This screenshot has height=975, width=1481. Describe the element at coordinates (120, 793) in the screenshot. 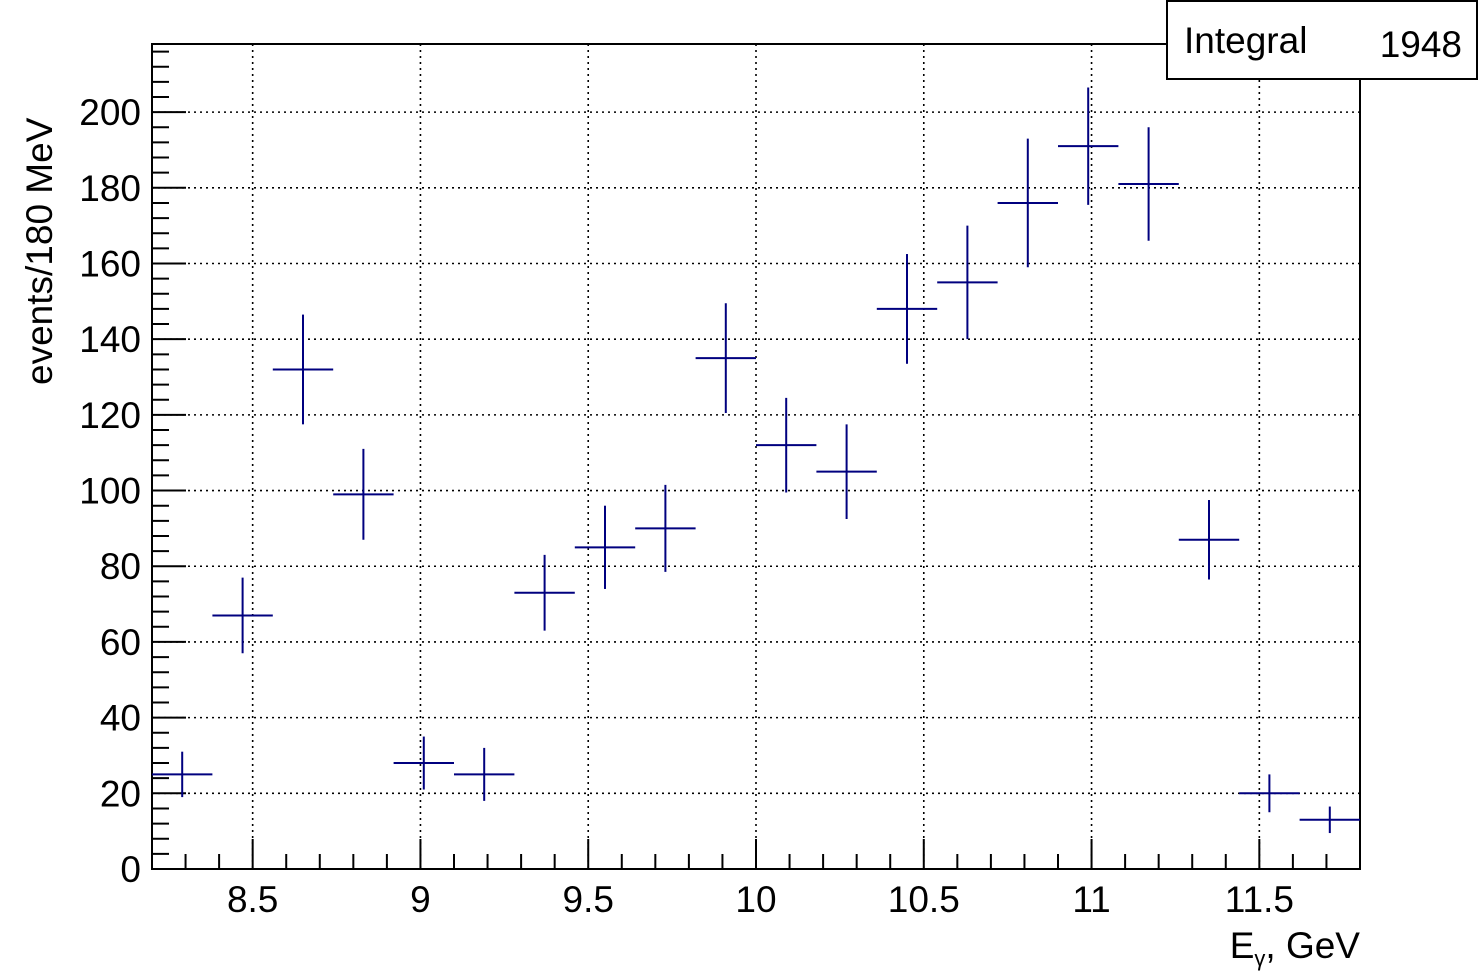

I see `y-tick-label: 20` at that location.